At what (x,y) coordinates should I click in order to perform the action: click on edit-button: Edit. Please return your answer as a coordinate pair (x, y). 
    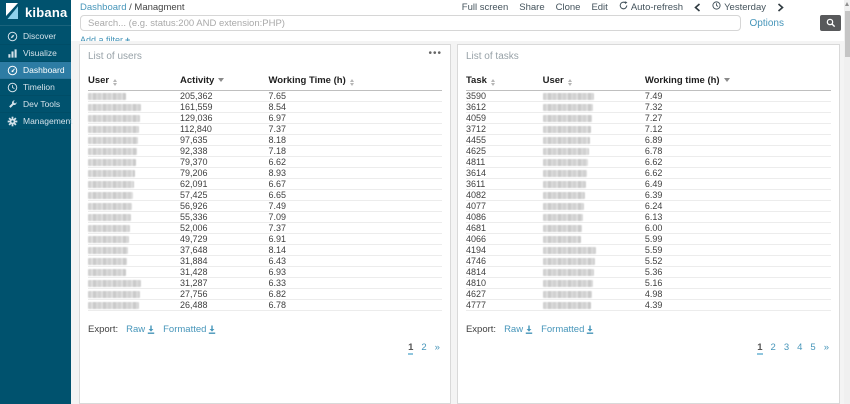
    Looking at the image, I should click on (599, 7).